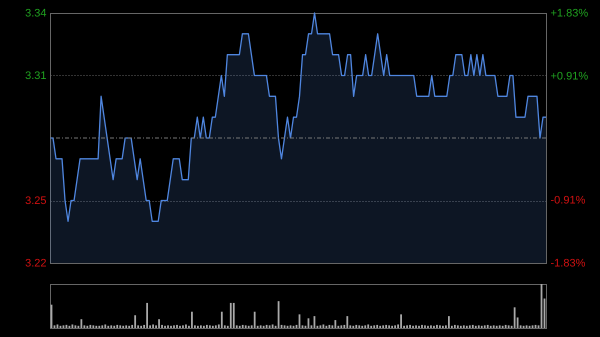 The image size is (600, 337). I want to click on y-tick-label: 3.34, so click(35, 14).